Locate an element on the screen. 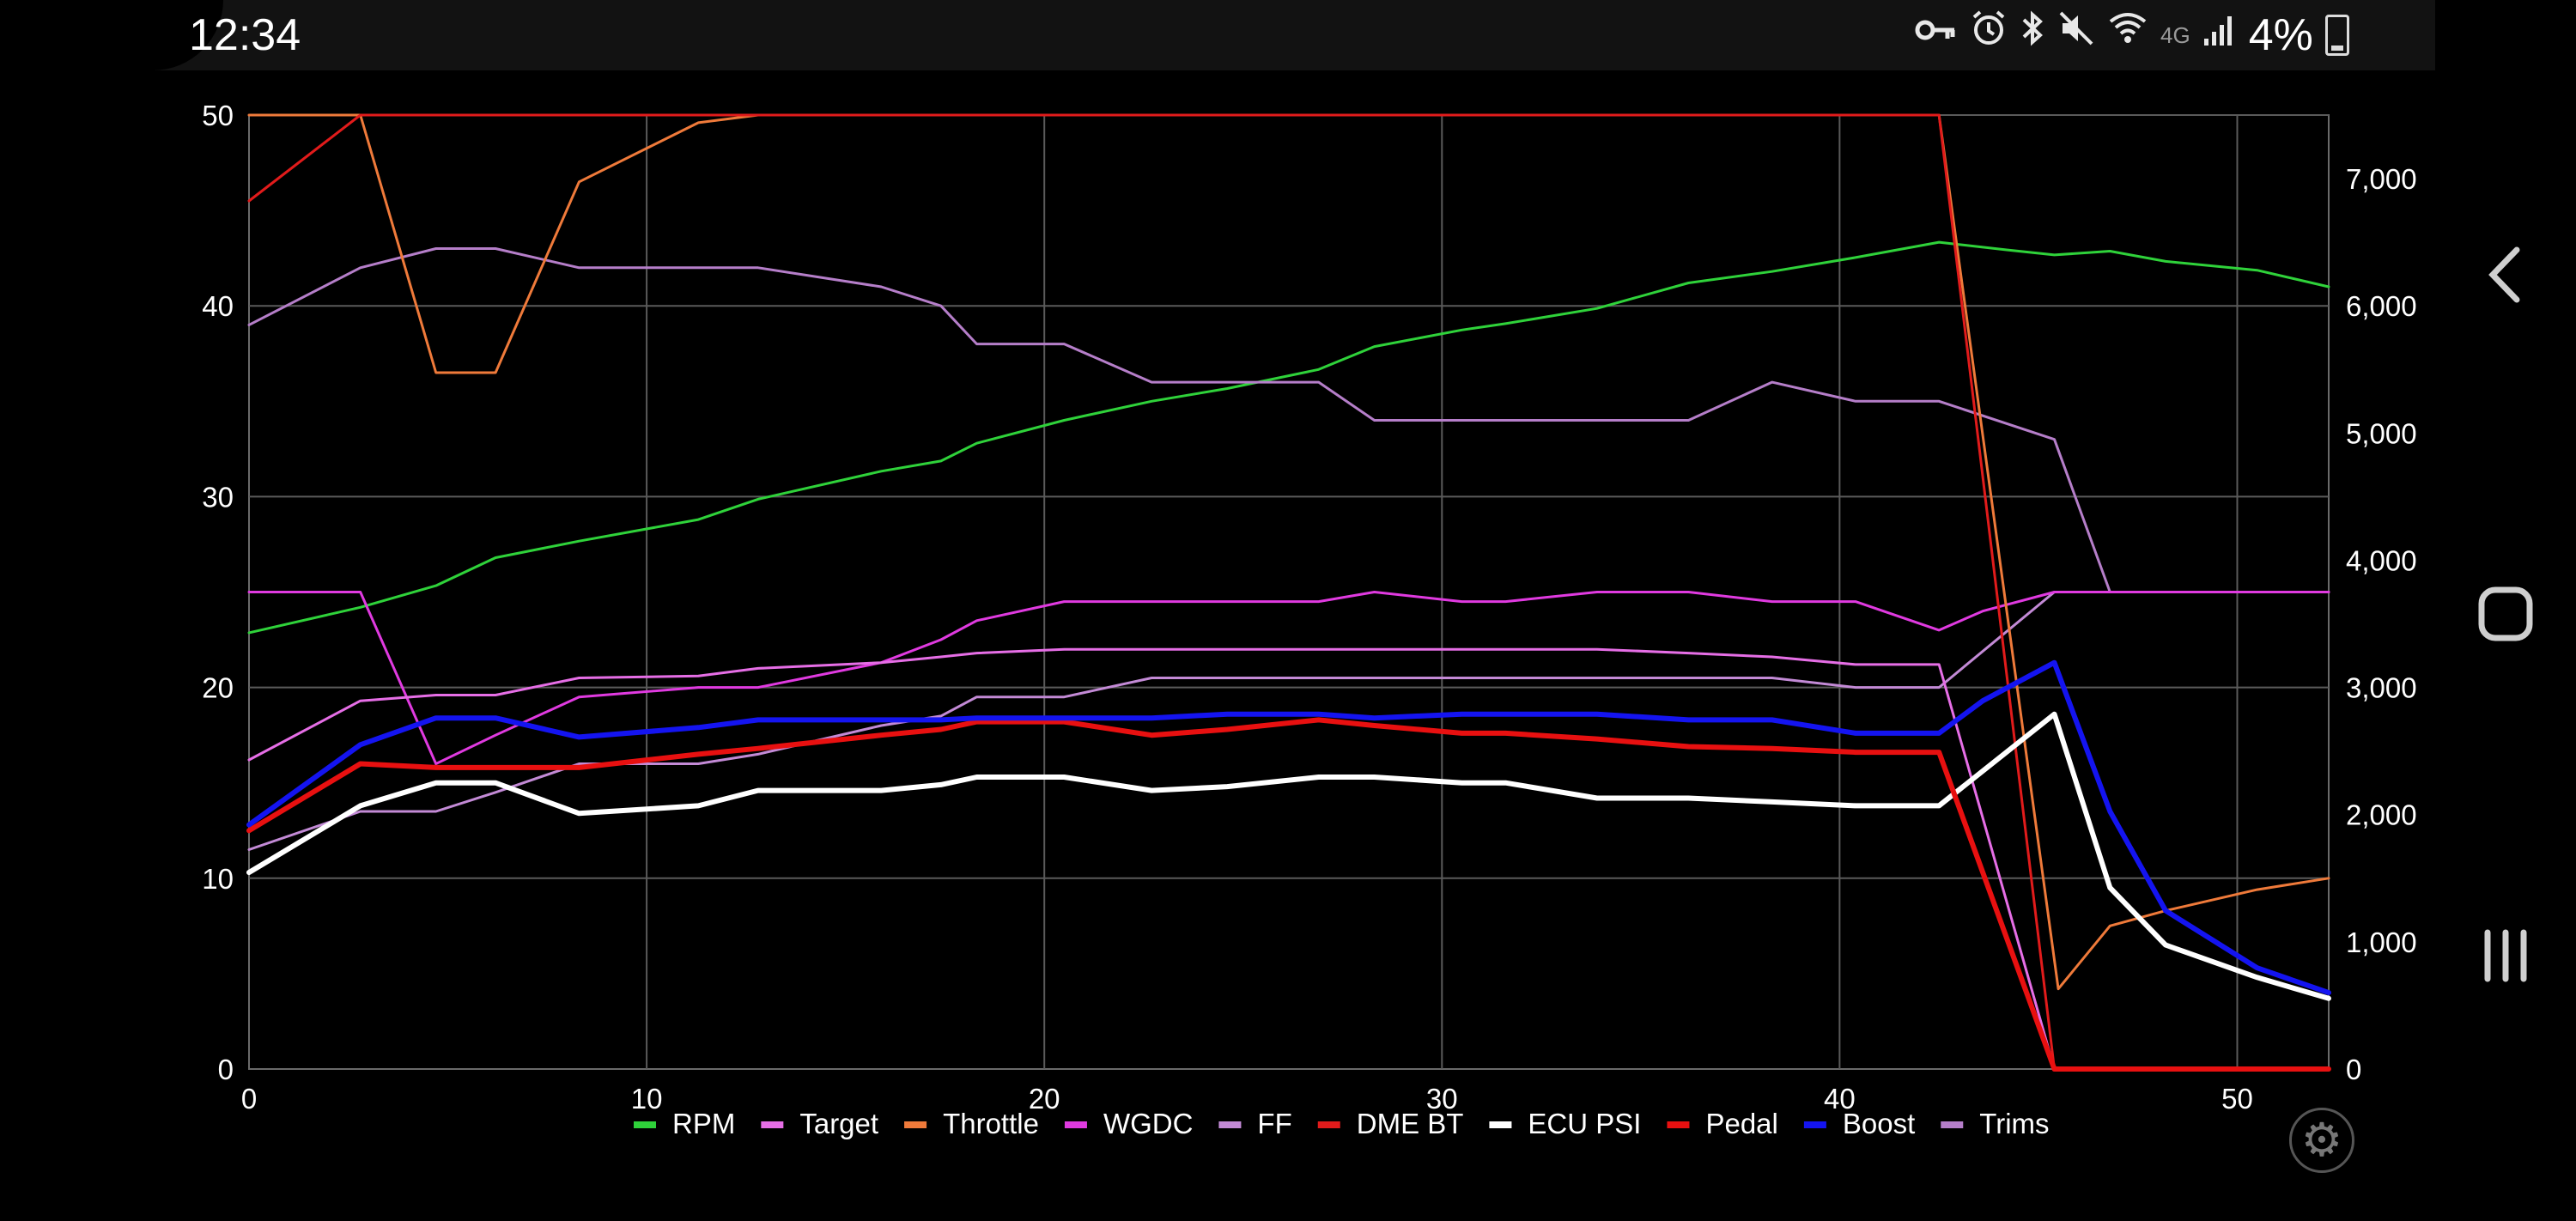 The image size is (2576, 1221). legend-swatch-throttle is located at coordinates (915, 1124).